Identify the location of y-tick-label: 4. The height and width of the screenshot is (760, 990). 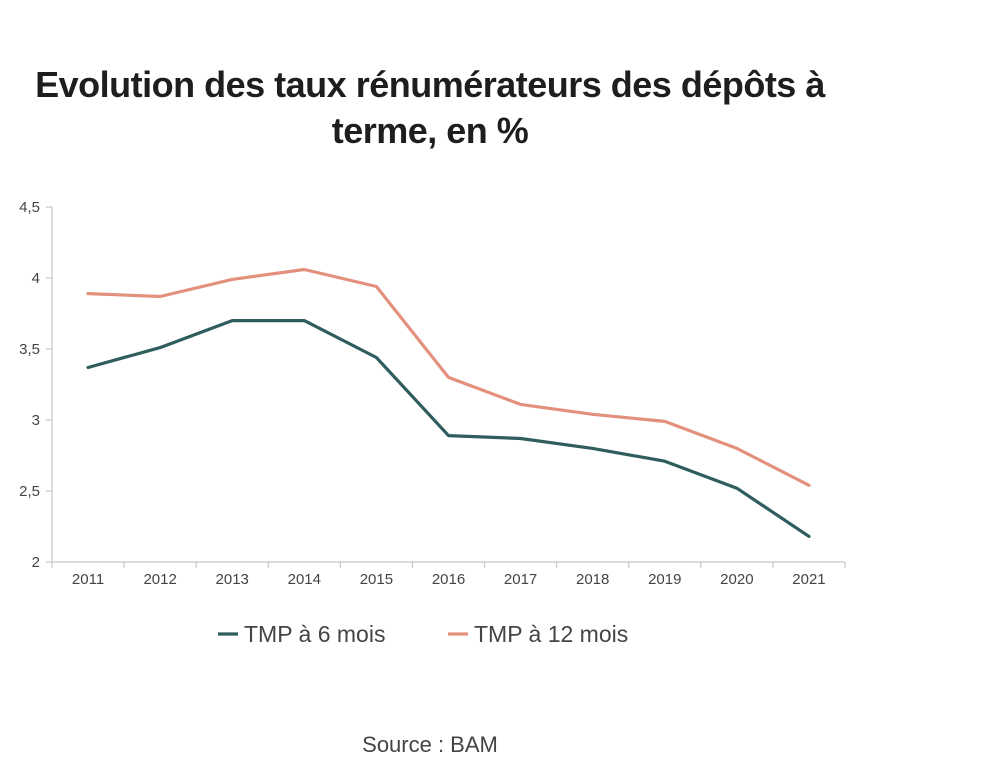
(36, 278).